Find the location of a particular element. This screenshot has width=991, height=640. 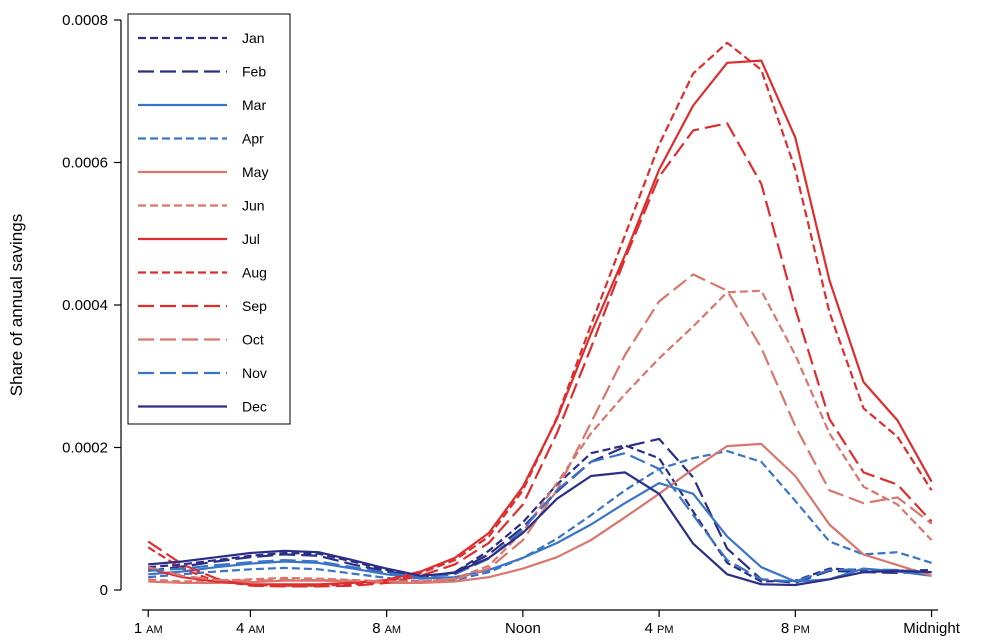

x-tick-label: Noon is located at coordinates (523, 628).